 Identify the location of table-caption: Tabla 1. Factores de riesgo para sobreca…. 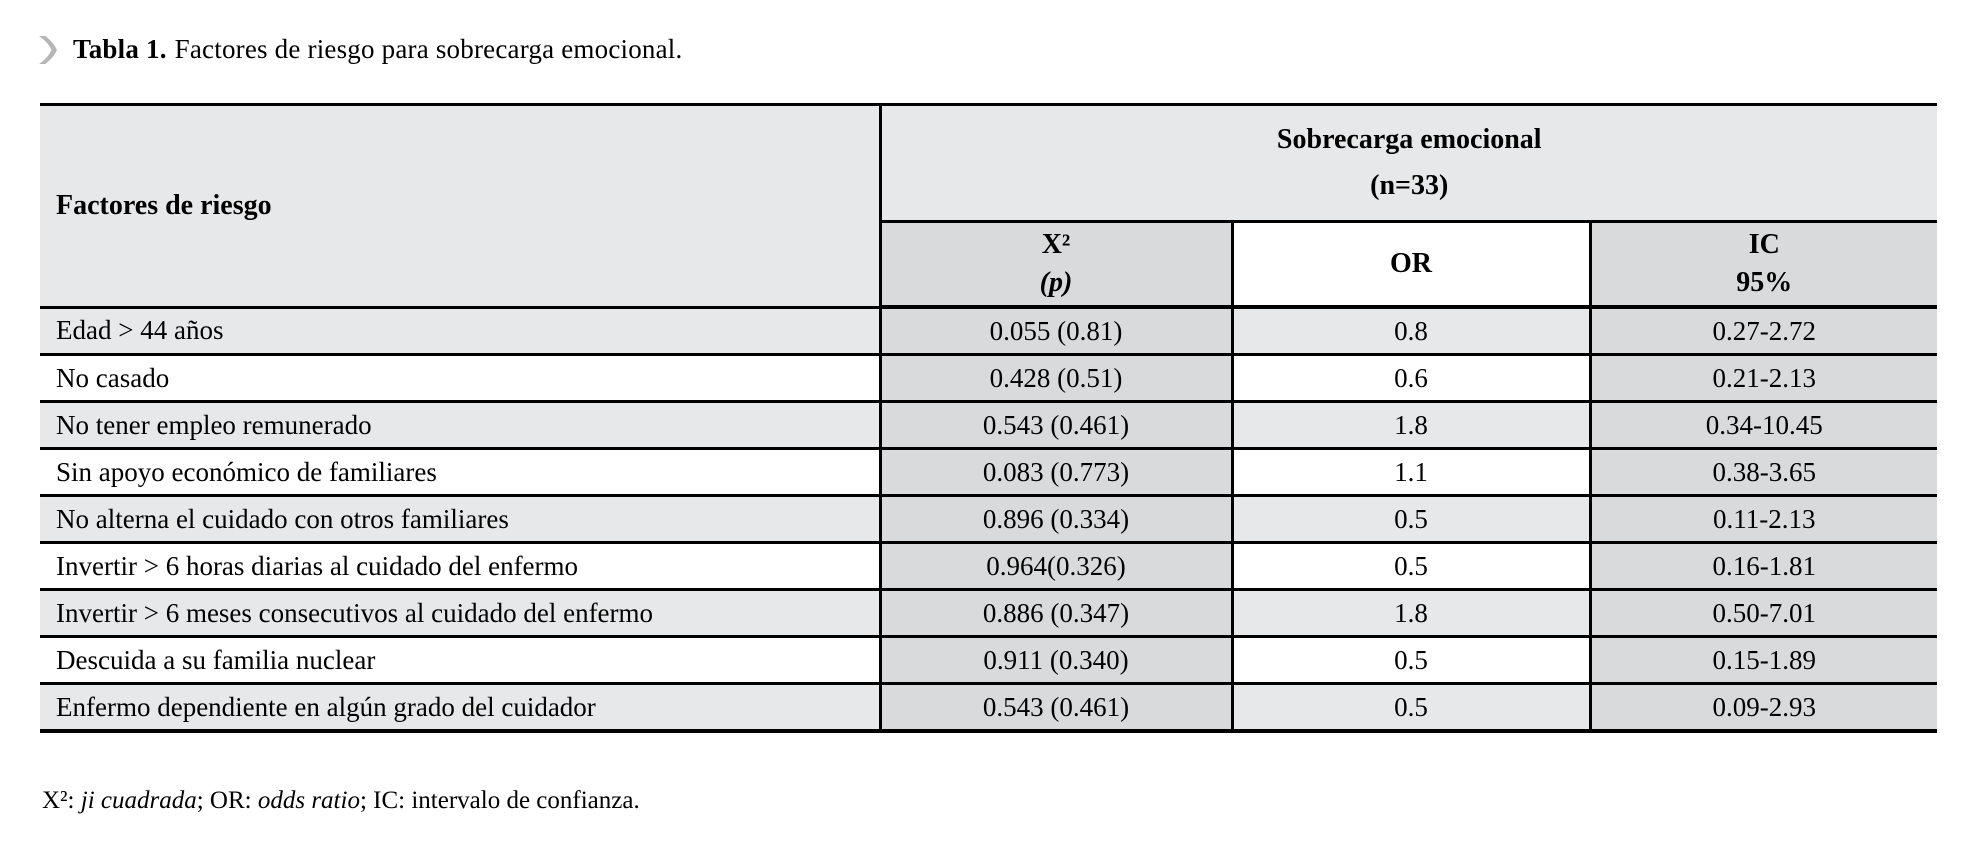
(360, 49).